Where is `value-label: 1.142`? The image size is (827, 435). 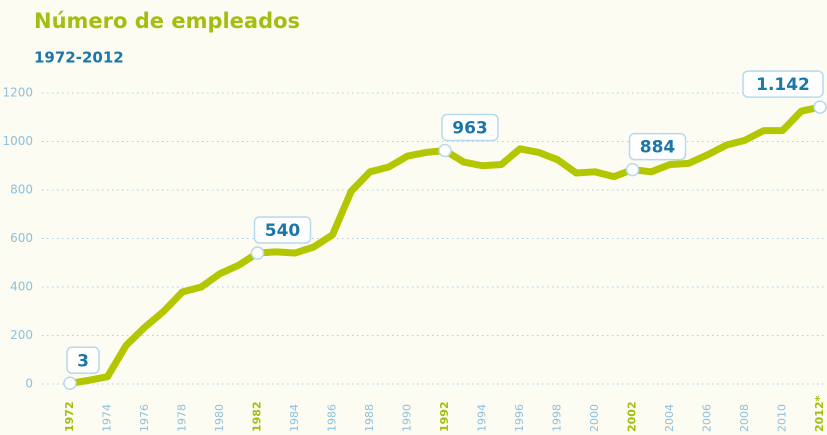 value-label: 1.142 is located at coordinates (783, 85).